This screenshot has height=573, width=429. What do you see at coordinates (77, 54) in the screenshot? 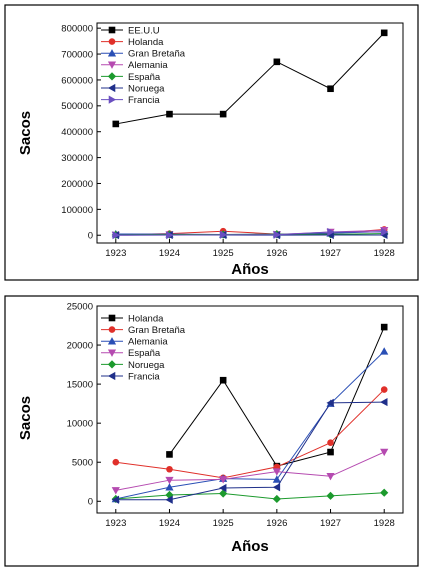
I see `y-tick-label: 700000` at bounding box center [77, 54].